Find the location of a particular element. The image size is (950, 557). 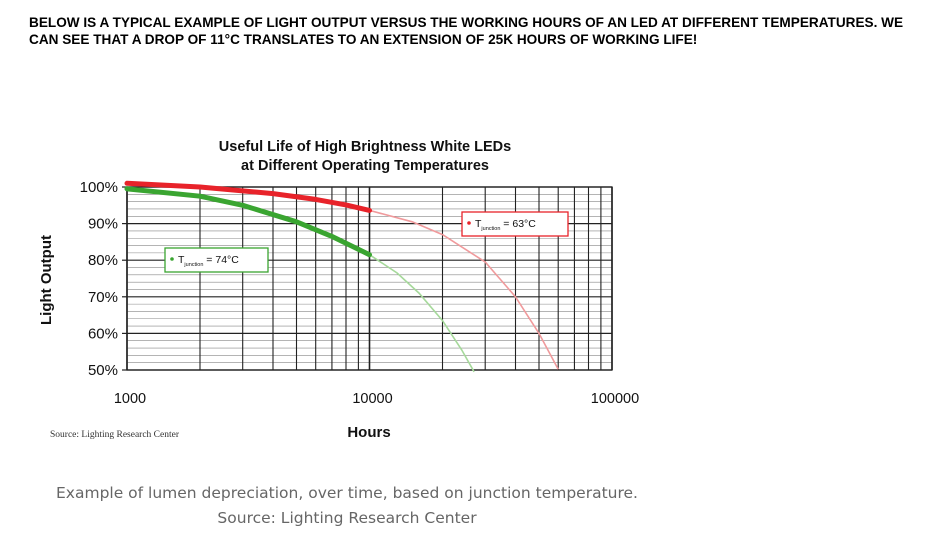

chart-title-line2: at Different Operating Temperatures is located at coordinates (365, 166).